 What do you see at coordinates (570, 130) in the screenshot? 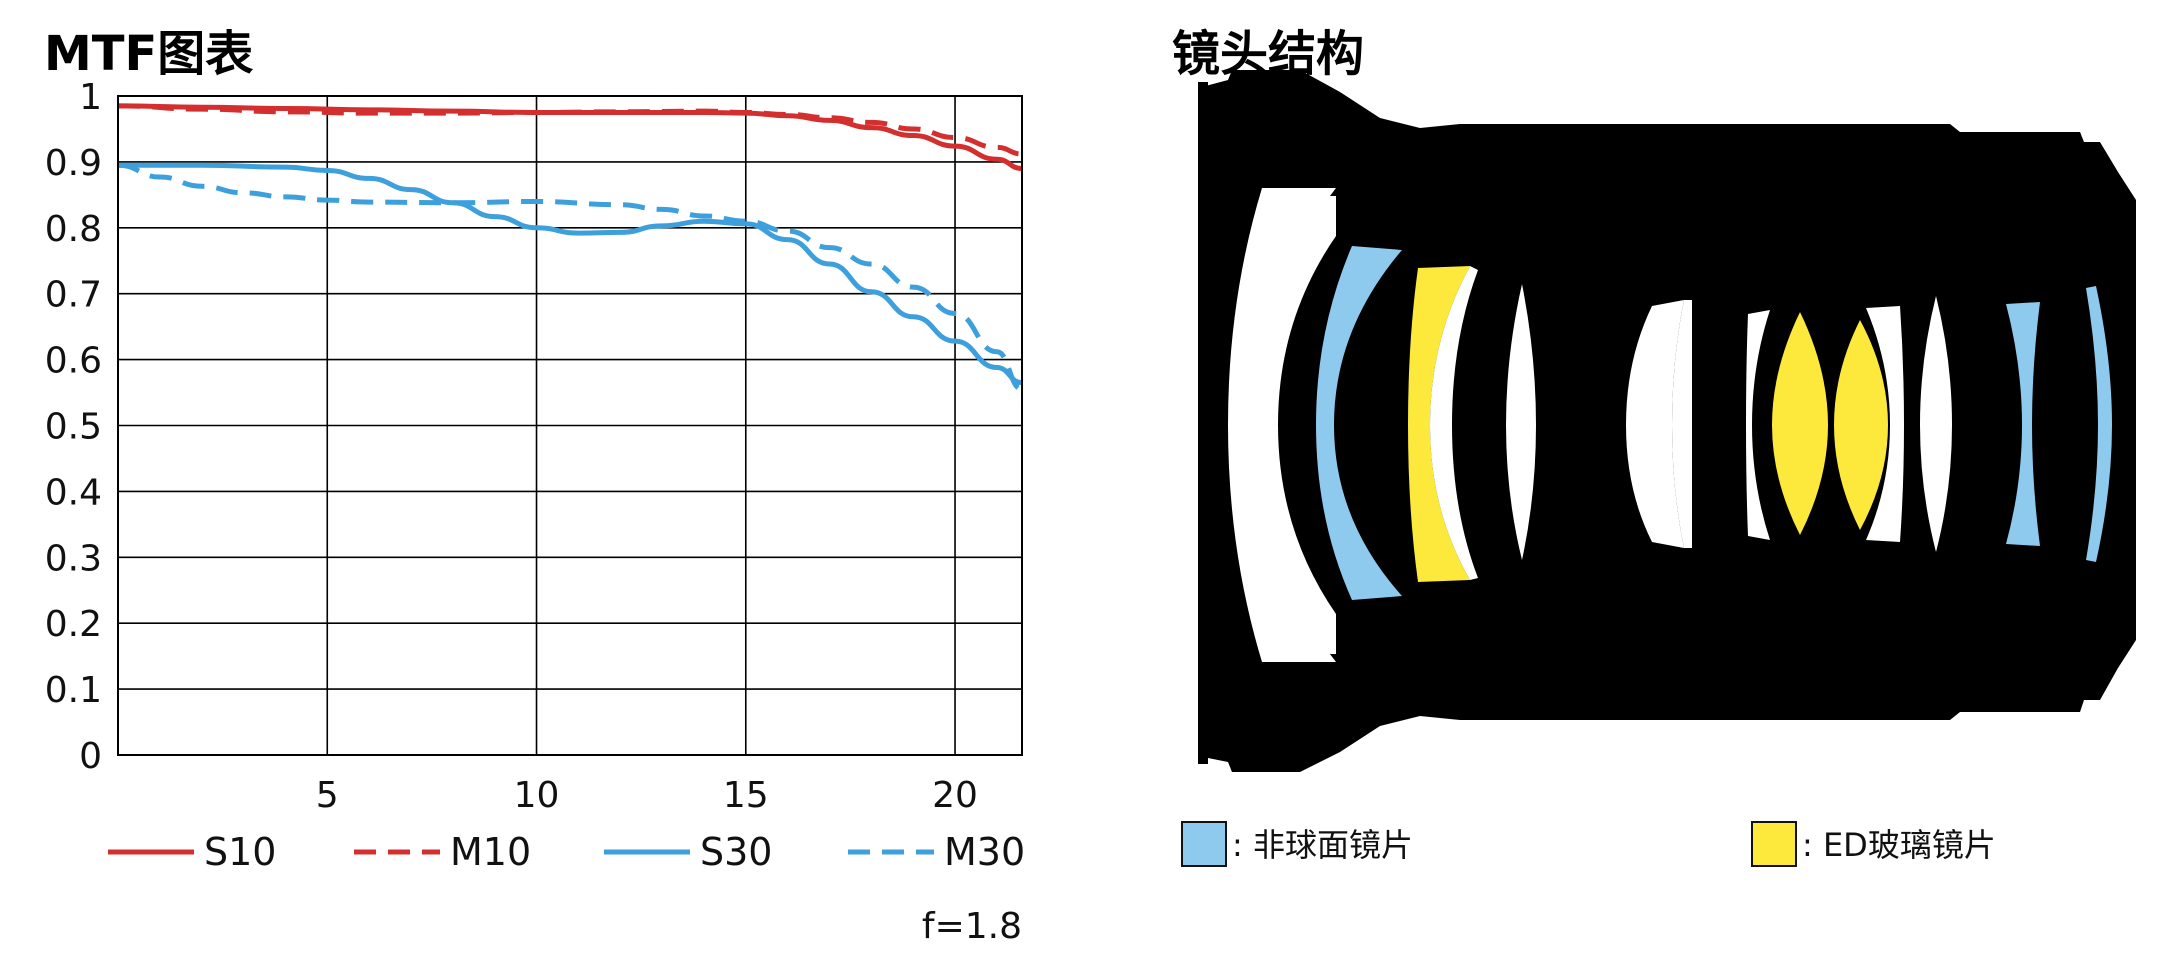
I see `series-line-m10` at bounding box center [570, 130].